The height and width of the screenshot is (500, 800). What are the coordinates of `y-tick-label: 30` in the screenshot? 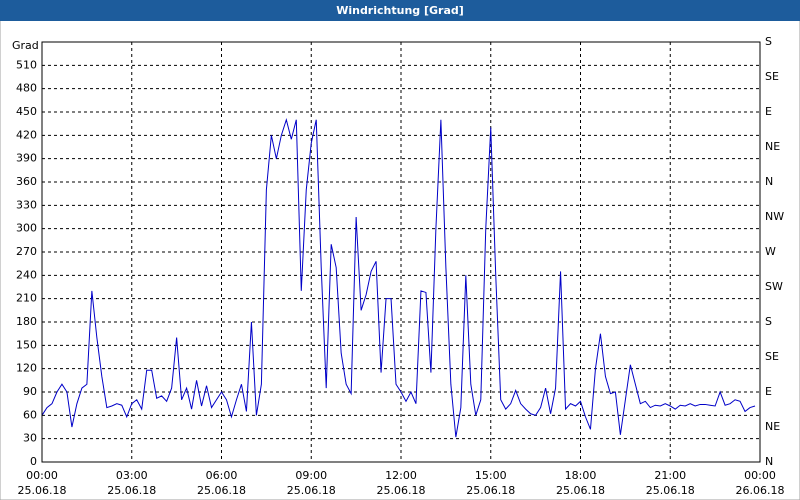 It's located at (30, 438).